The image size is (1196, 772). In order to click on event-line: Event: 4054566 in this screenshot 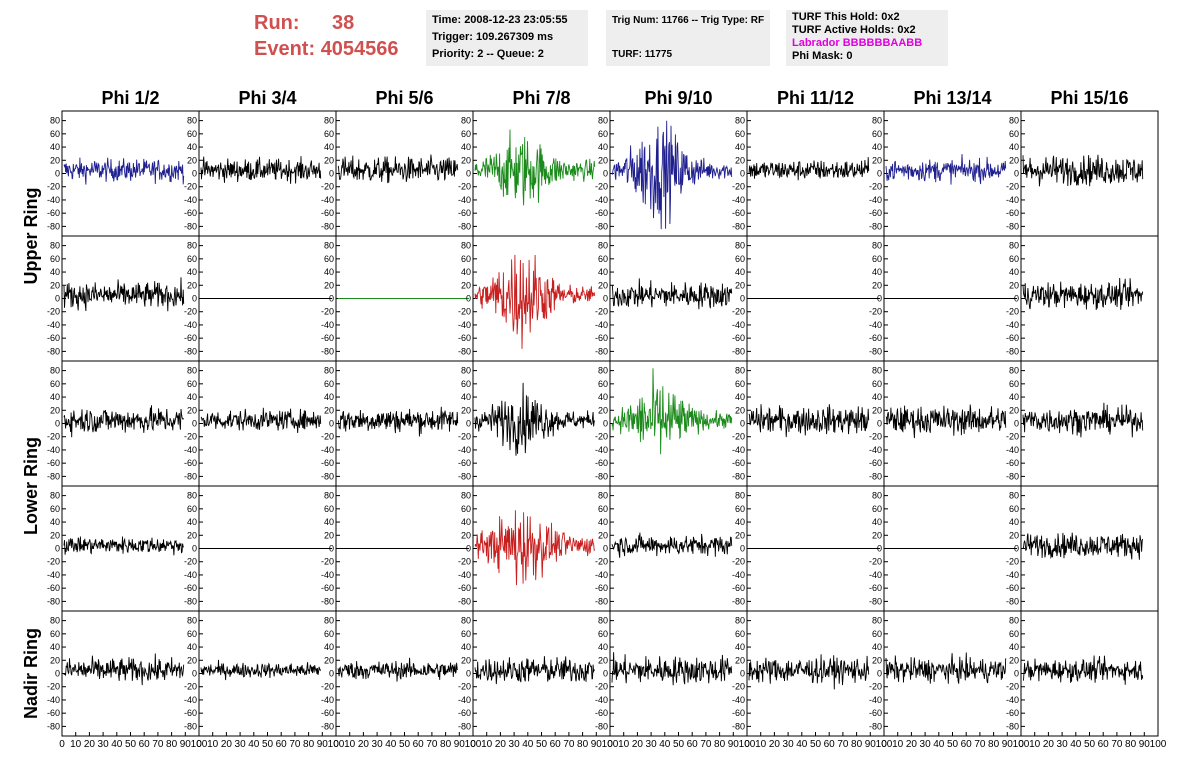, I will do `click(326, 49)`.